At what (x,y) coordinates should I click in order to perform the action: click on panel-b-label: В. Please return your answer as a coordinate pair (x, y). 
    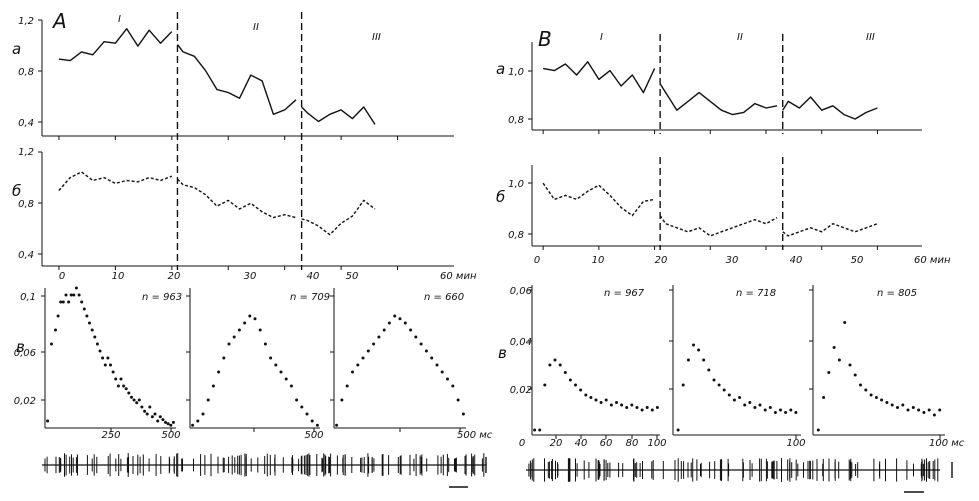
    Looking at the image, I should click on (545, 39).